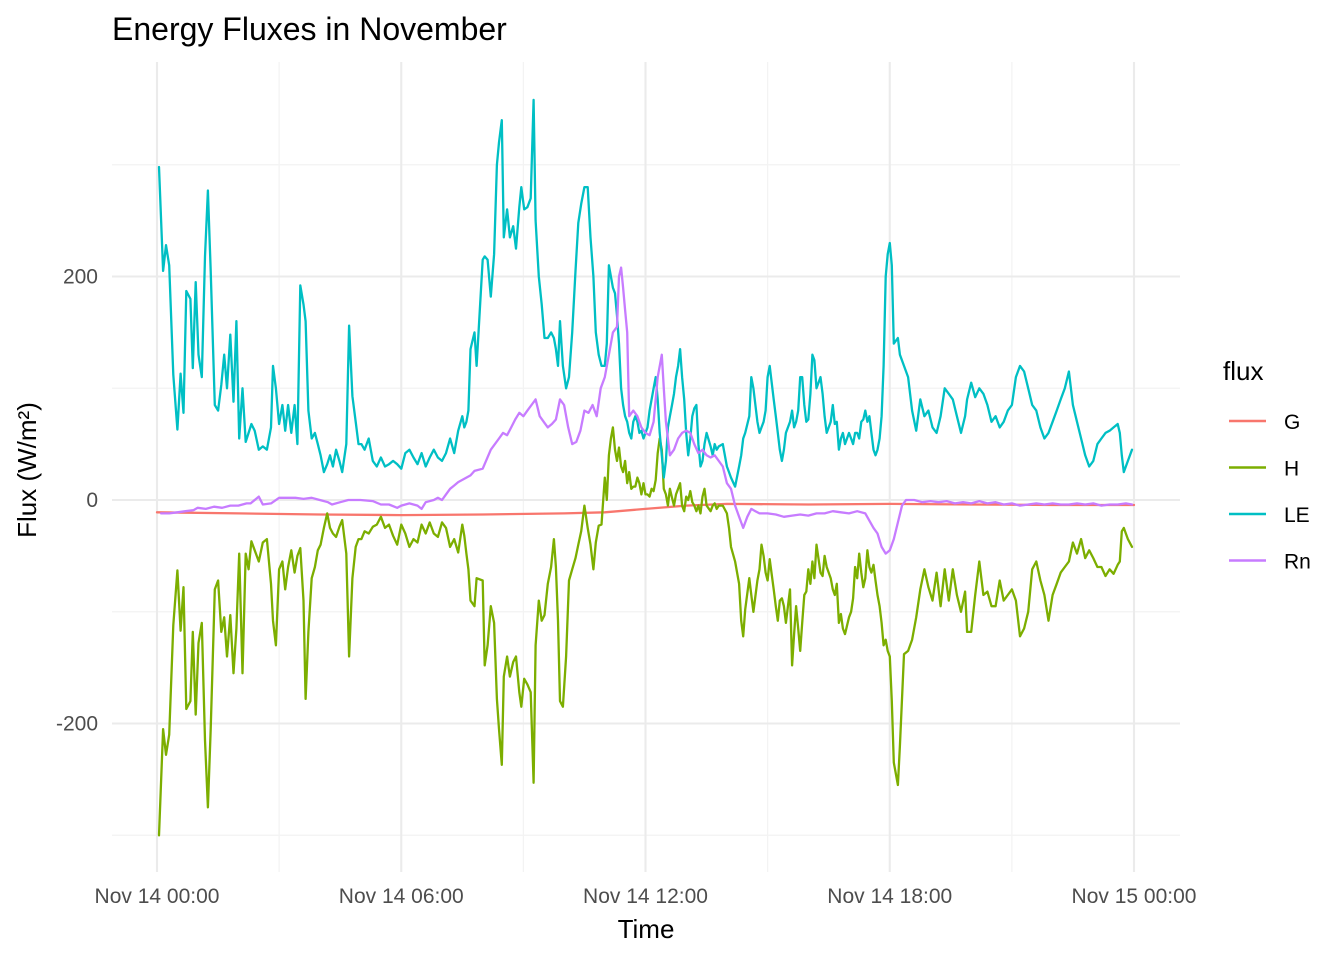 The width and height of the screenshot is (1344, 960). Describe the element at coordinates (1292, 422) in the screenshot. I see `legend-label-g: G` at that location.